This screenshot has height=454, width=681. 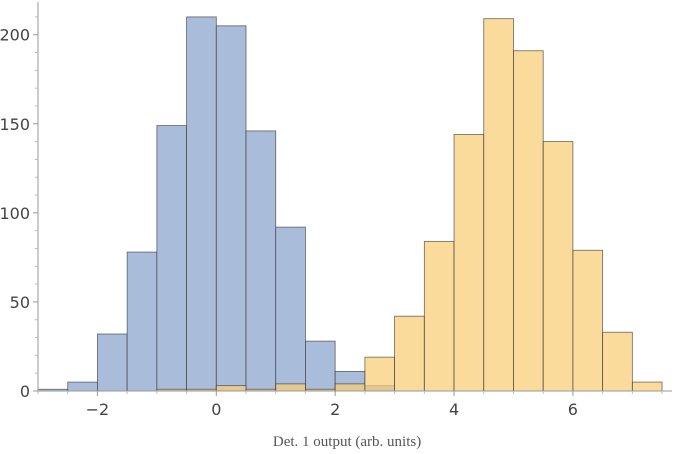 I want to click on histogram-bar-s0-b3, so click(x=142, y=321).